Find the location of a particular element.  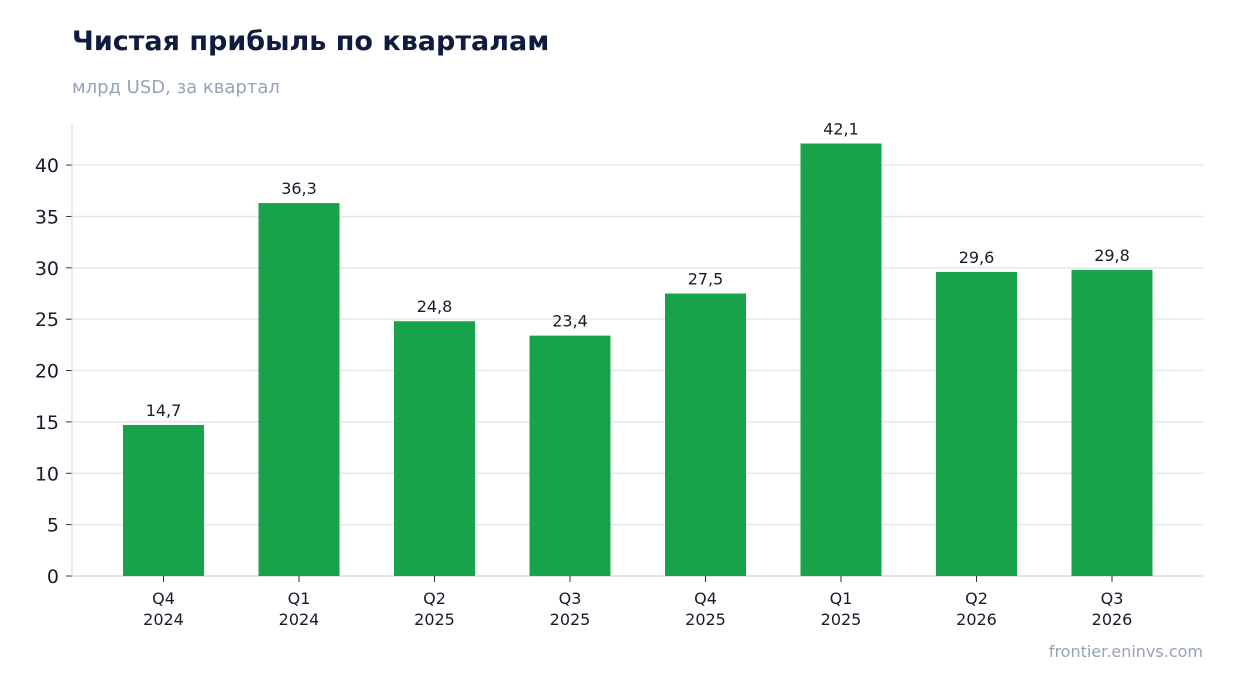

source-credit: frontier.eninvs.com is located at coordinates (1125, 651).